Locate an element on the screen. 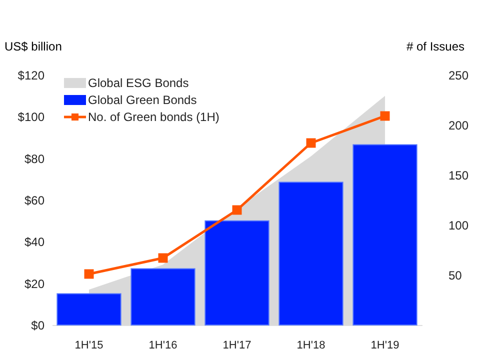  x-tick-label: 1H'18 is located at coordinates (311, 346).